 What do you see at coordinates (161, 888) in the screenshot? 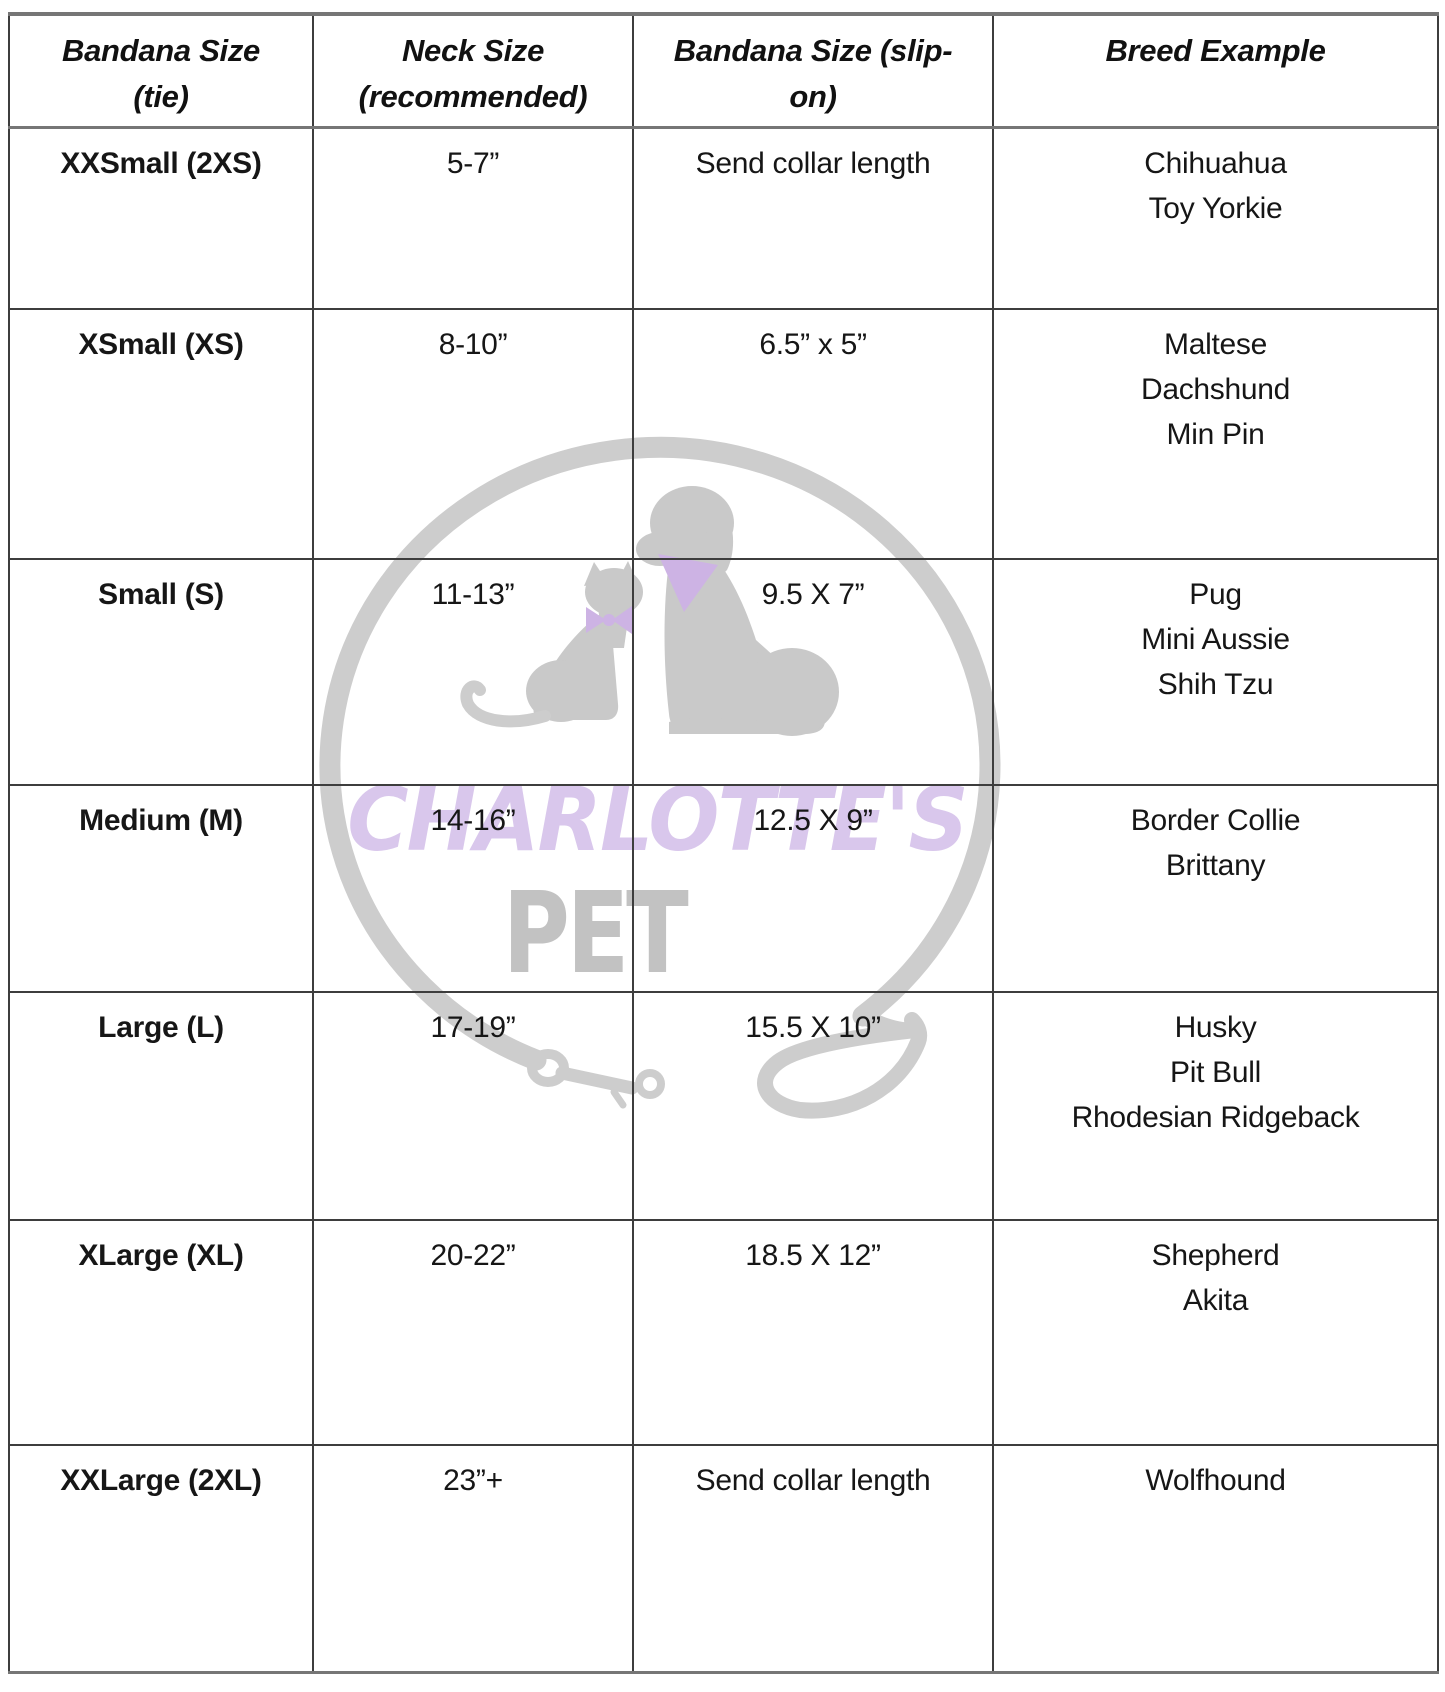
I see `size-cell: Medium (M)` at bounding box center [161, 888].